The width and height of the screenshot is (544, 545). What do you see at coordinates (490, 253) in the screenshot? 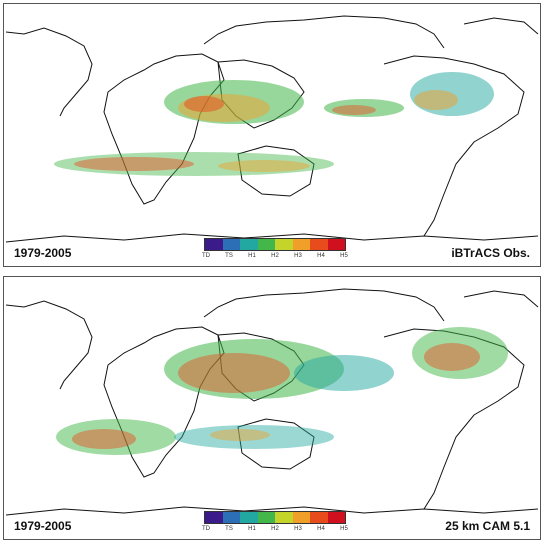
I see `source-label: iBTrACS Obs.` at bounding box center [490, 253].